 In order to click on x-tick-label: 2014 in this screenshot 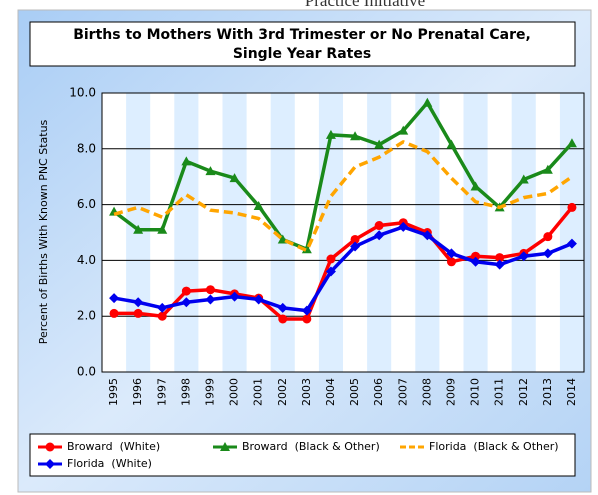, I will do `click(571, 392)`.